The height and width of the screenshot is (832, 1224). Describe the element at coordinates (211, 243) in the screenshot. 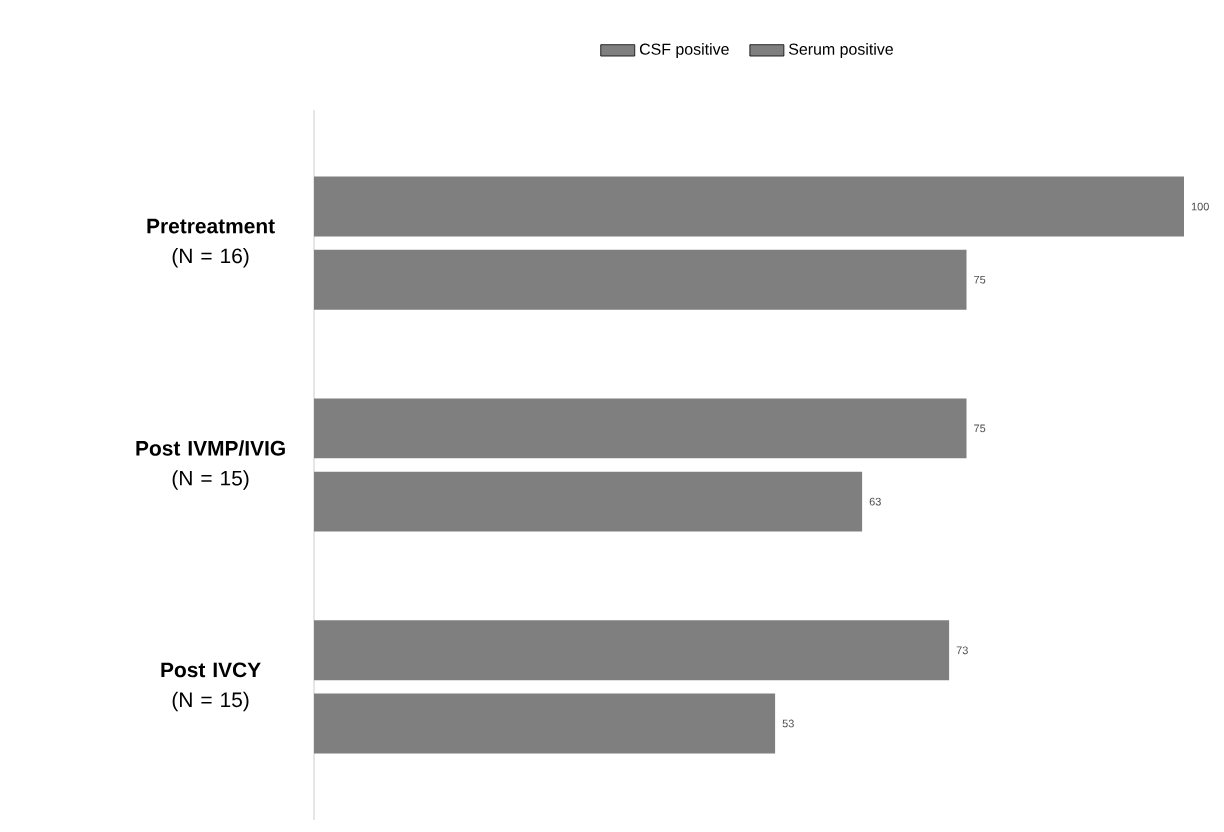

I see `y-tick-label: Pretreatment (N = 16)` at that location.